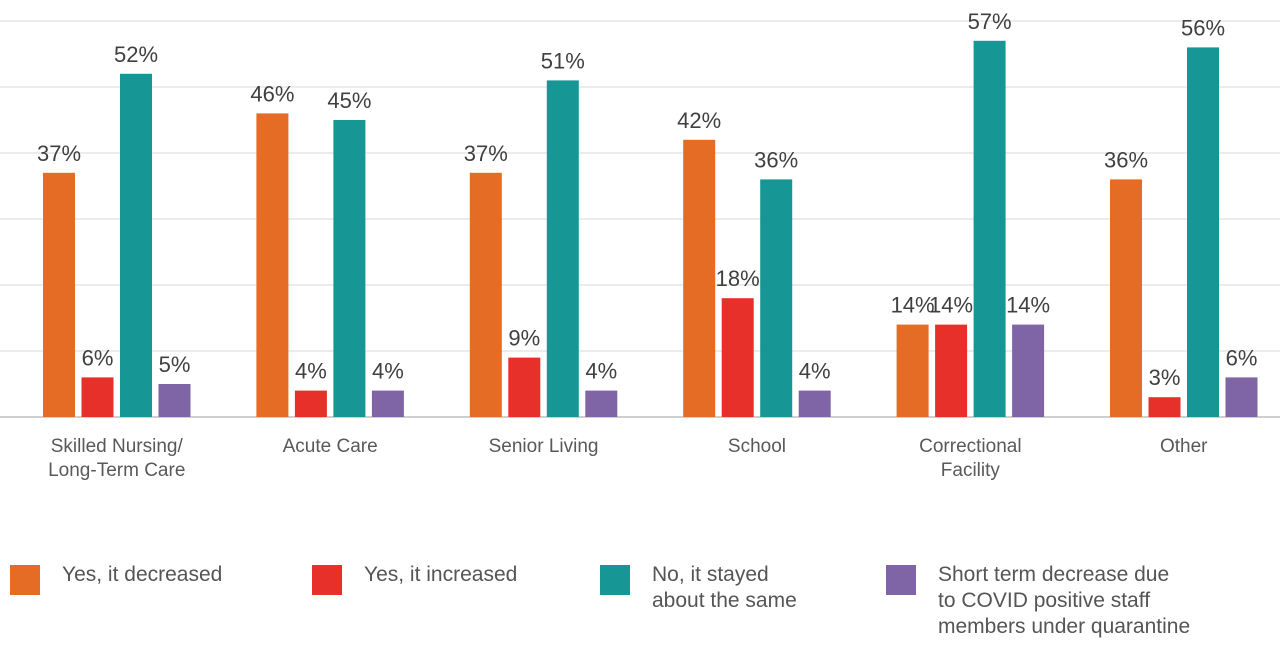  I want to click on legend-item-same: No, it stayed about the same, so click(698, 588).